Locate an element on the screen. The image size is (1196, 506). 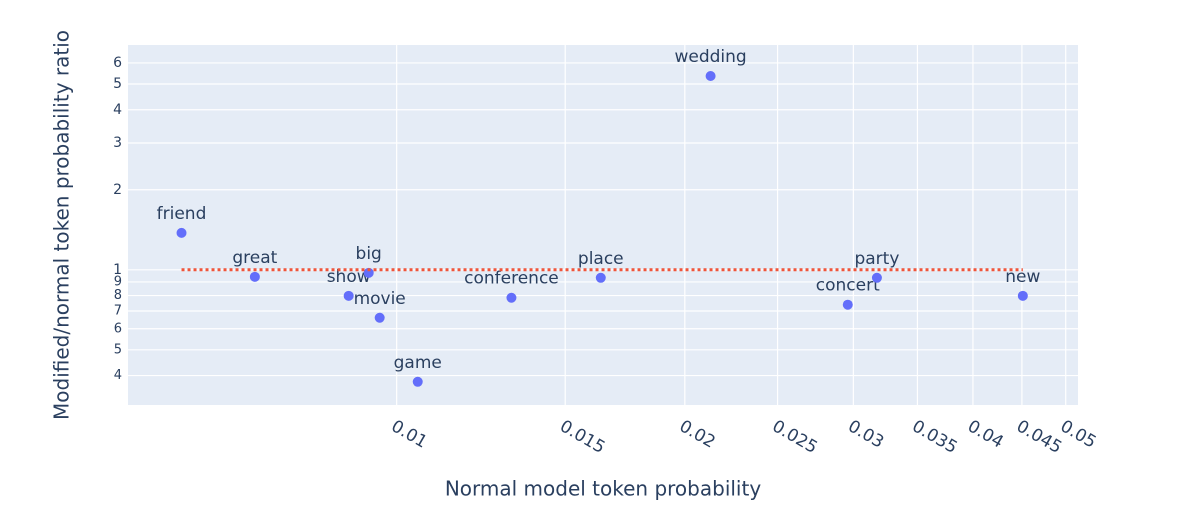
point-label: party is located at coordinates (876, 259).